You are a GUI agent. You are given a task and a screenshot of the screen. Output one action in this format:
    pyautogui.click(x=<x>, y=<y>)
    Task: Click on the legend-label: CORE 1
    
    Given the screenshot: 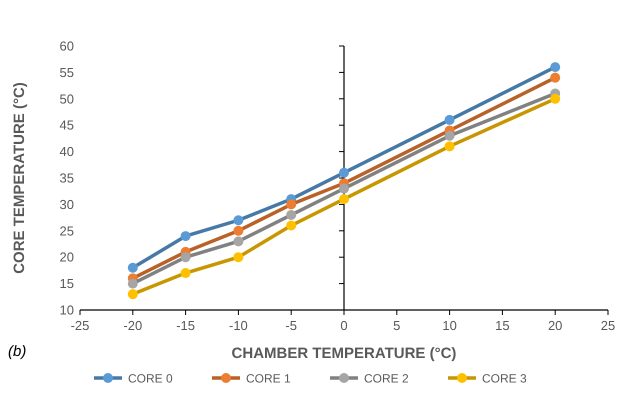 What is the action you would take?
    pyautogui.click(x=269, y=379)
    